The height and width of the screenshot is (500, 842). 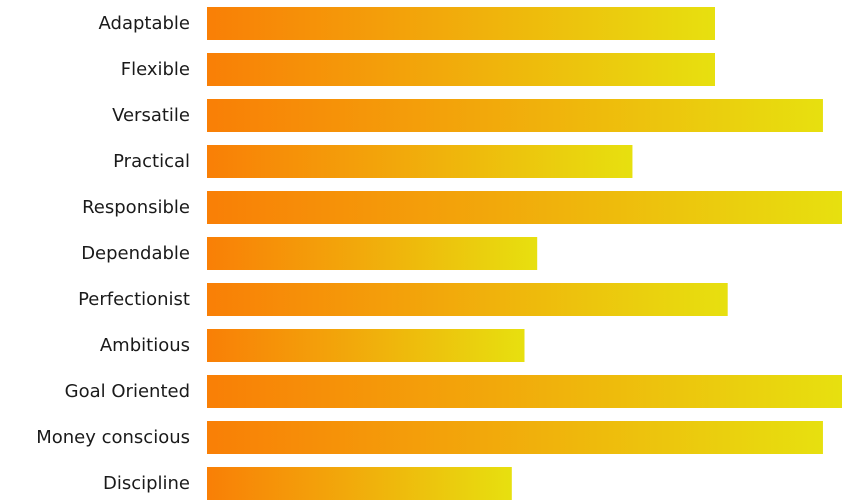 I want to click on category-label-versatile: Versatile, so click(x=151, y=115).